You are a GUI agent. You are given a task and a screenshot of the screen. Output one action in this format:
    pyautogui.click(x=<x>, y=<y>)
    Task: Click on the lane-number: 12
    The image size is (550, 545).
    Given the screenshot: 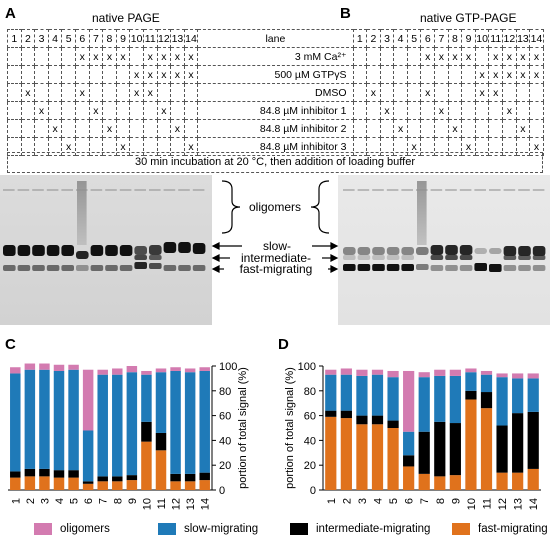 What is the action you would take?
    pyautogui.click(x=164, y=38)
    